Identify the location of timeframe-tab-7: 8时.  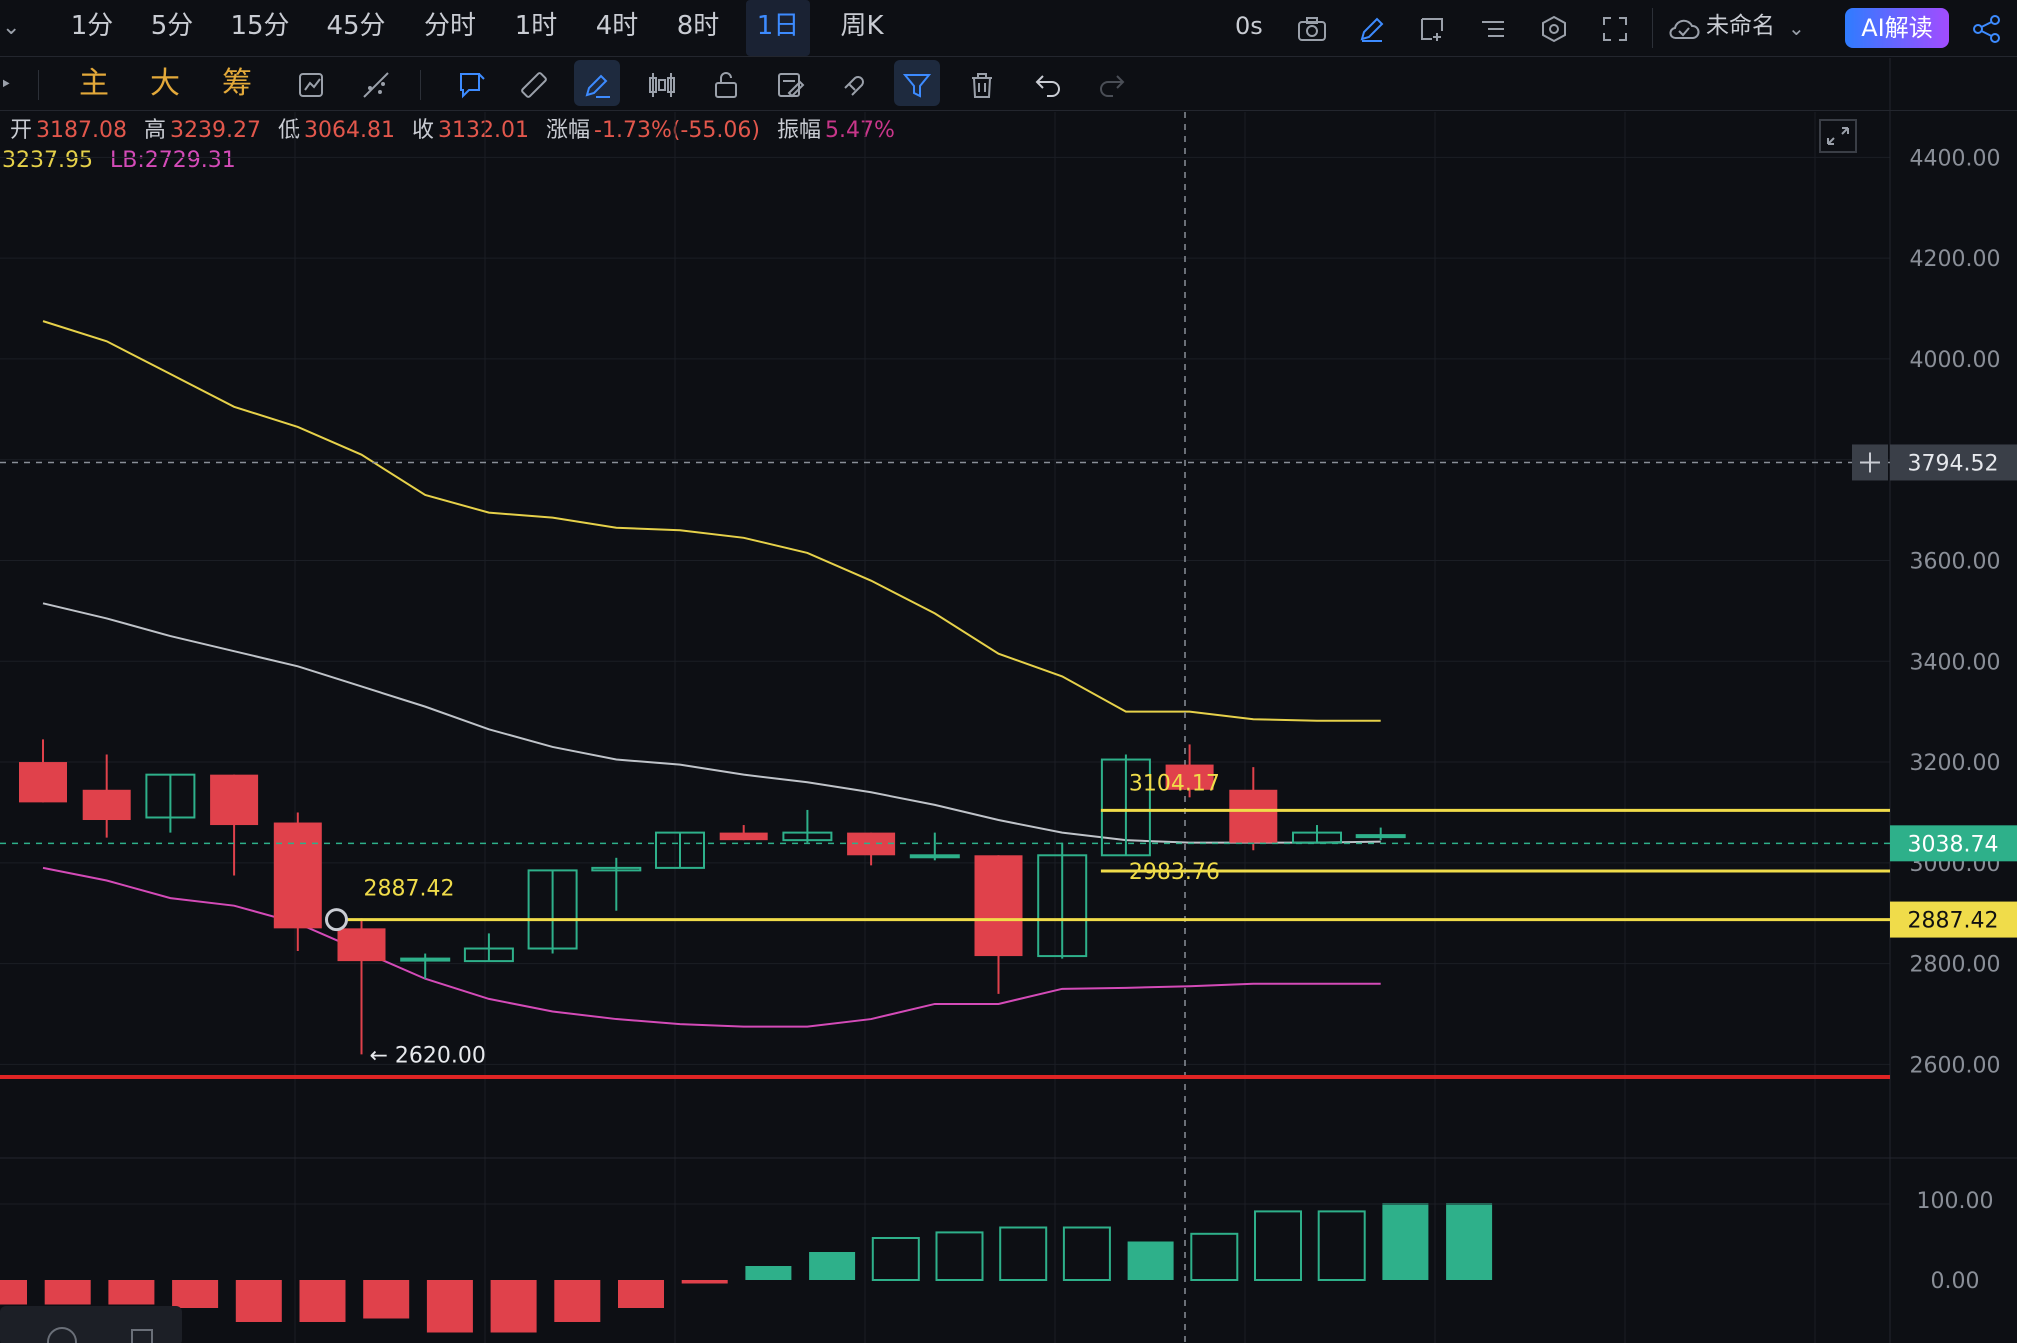
(698, 26).